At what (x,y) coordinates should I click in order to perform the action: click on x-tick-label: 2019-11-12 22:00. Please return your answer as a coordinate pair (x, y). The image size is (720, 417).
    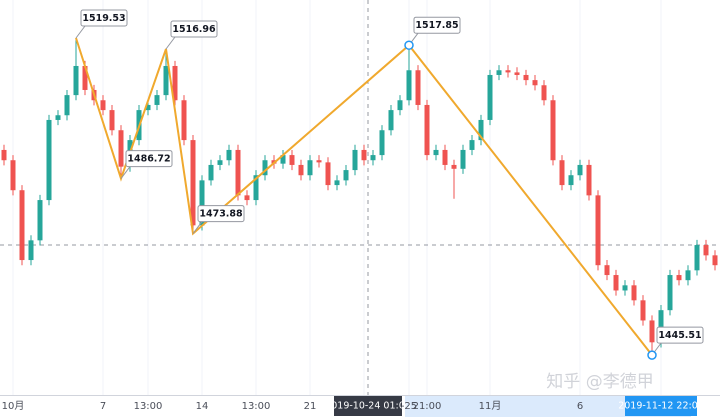
    Looking at the image, I should click on (661, 406).